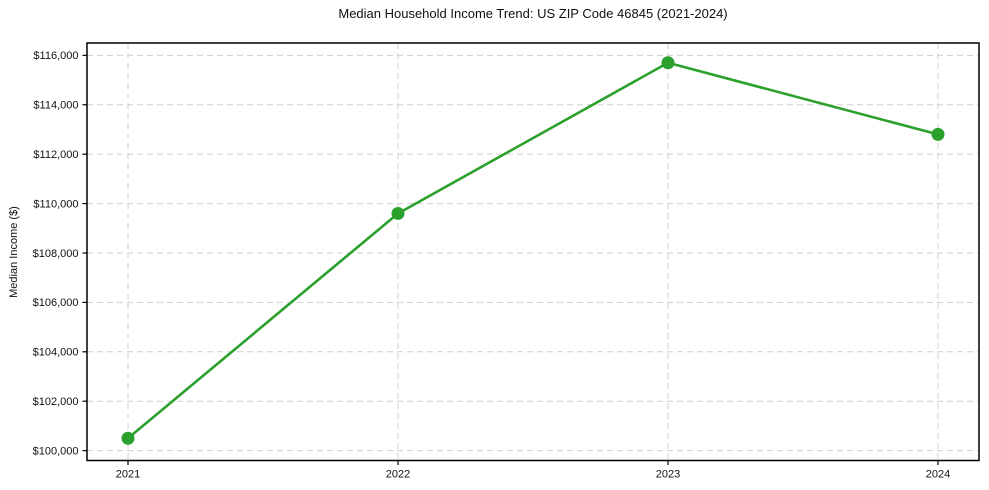  I want to click on data-point-2024, so click(938, 134).